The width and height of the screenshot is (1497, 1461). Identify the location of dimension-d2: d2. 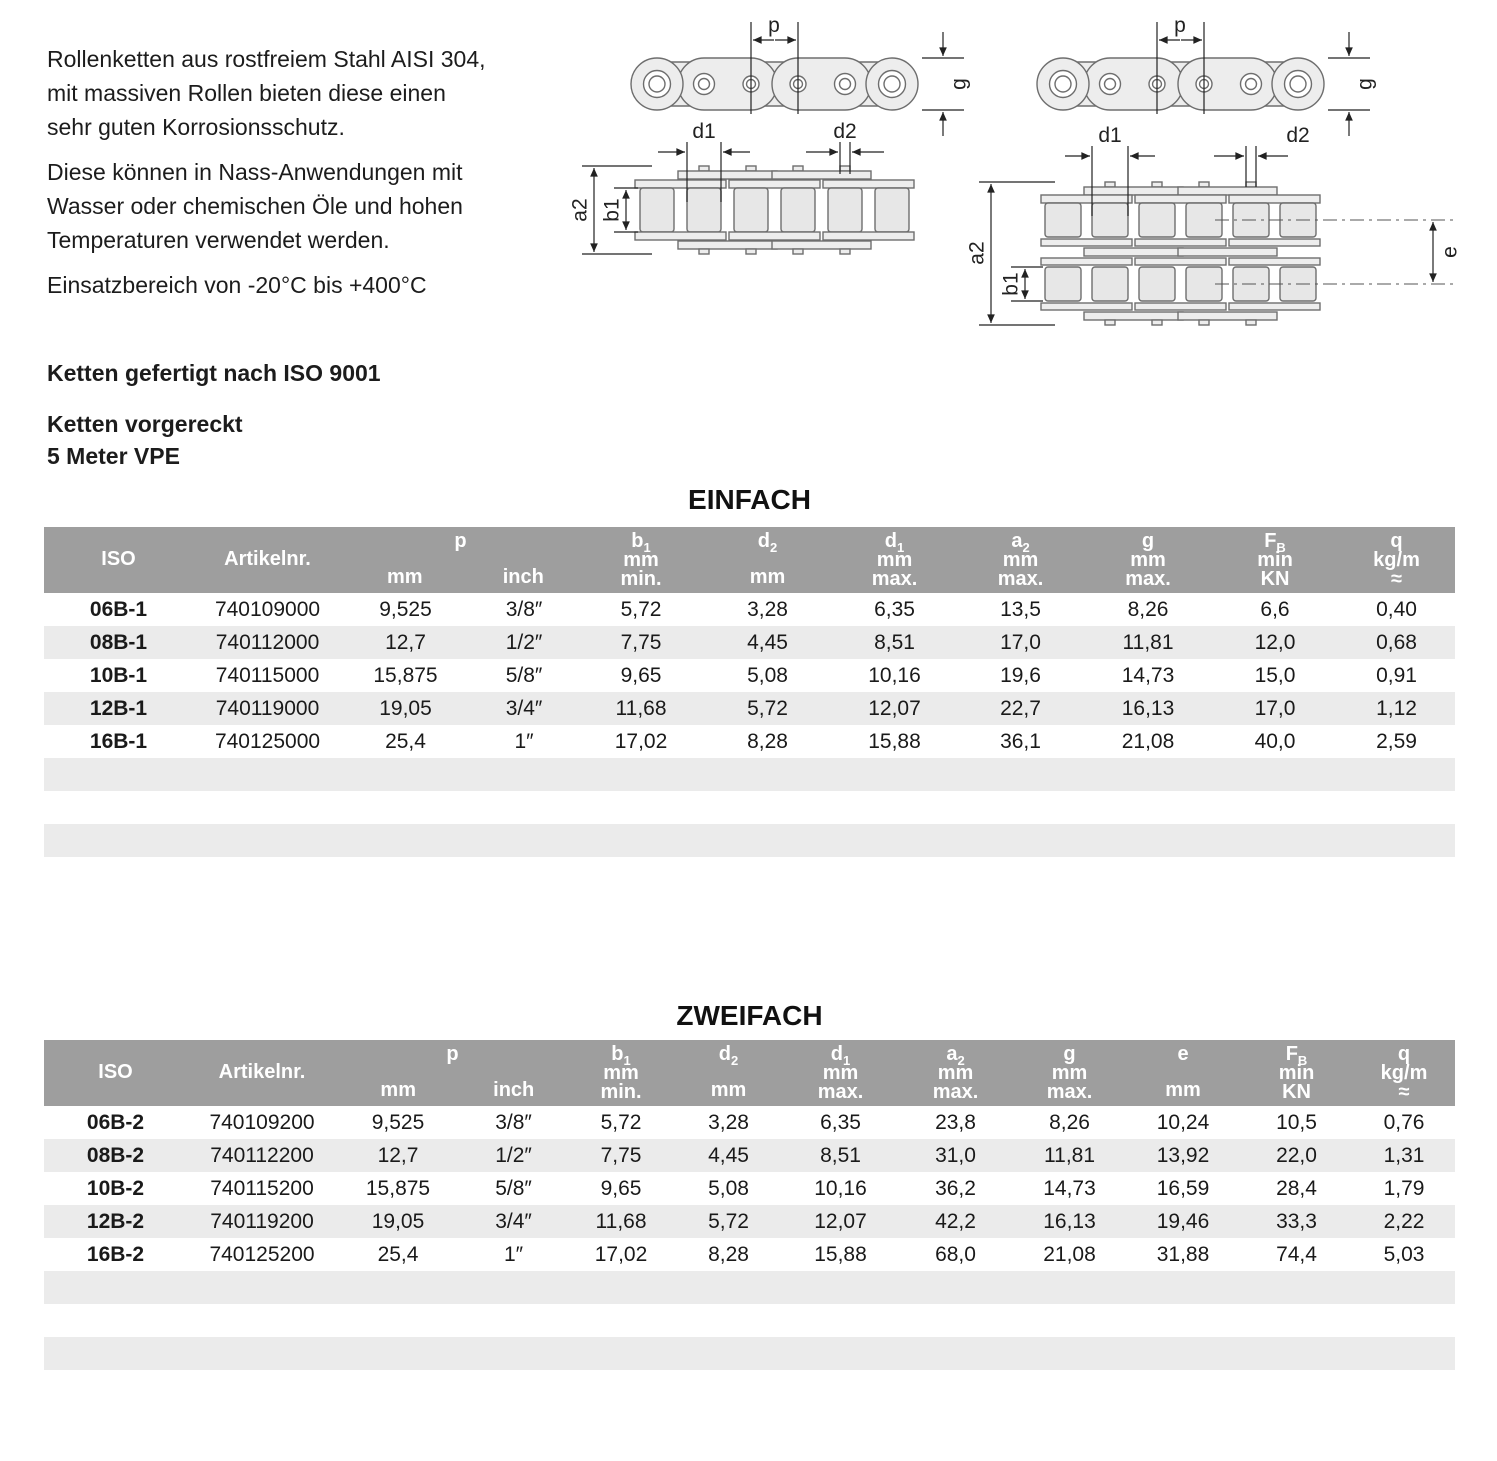
(1262, 155).